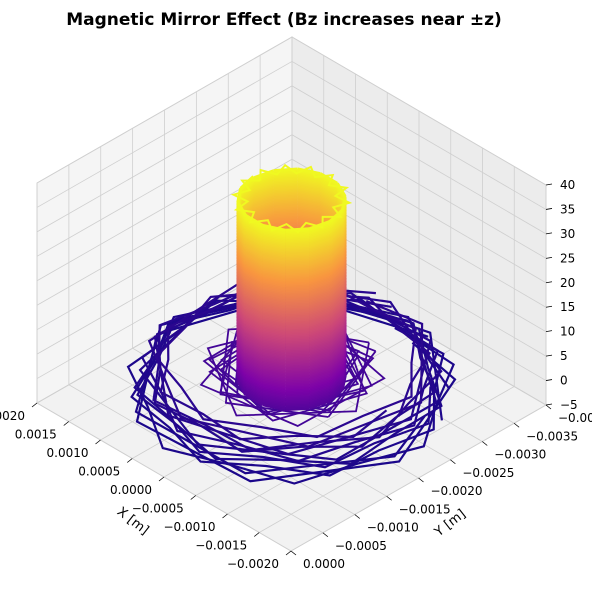 This screenshot has width=592, height=590. I want to click on helix-top-rim, so click(291, 198).